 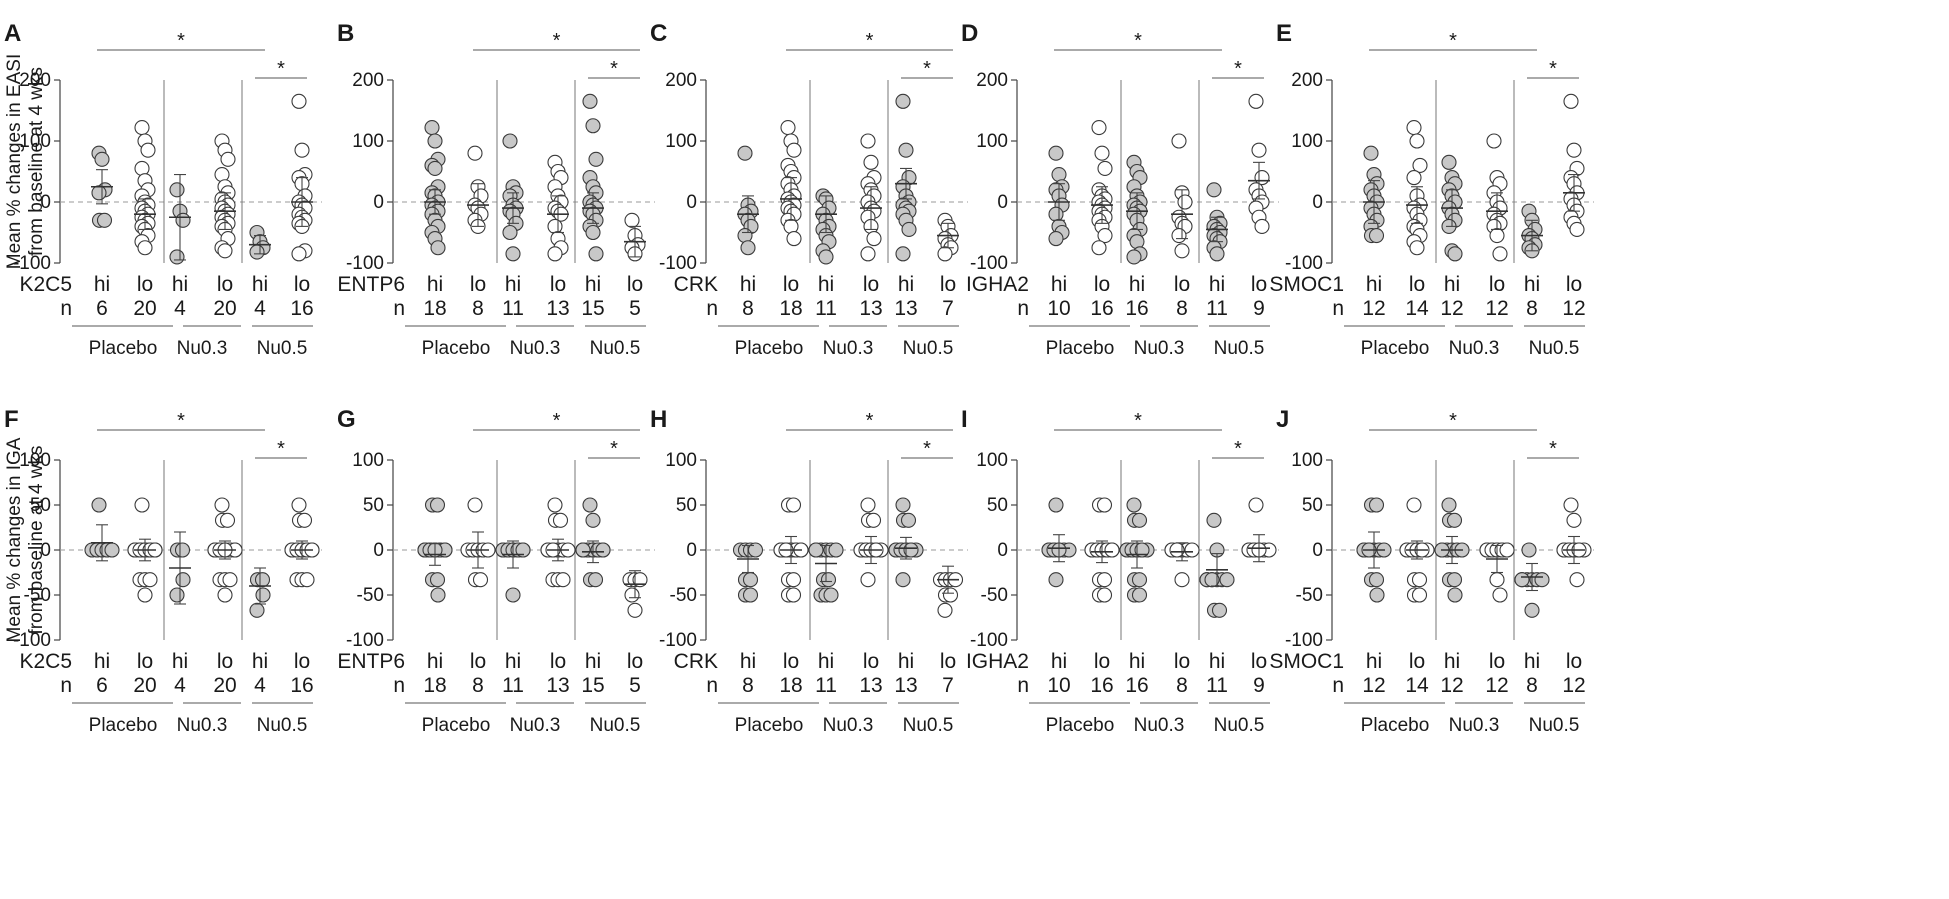 I want to click on y-tick-label: -50, so click(x=37, y=595).